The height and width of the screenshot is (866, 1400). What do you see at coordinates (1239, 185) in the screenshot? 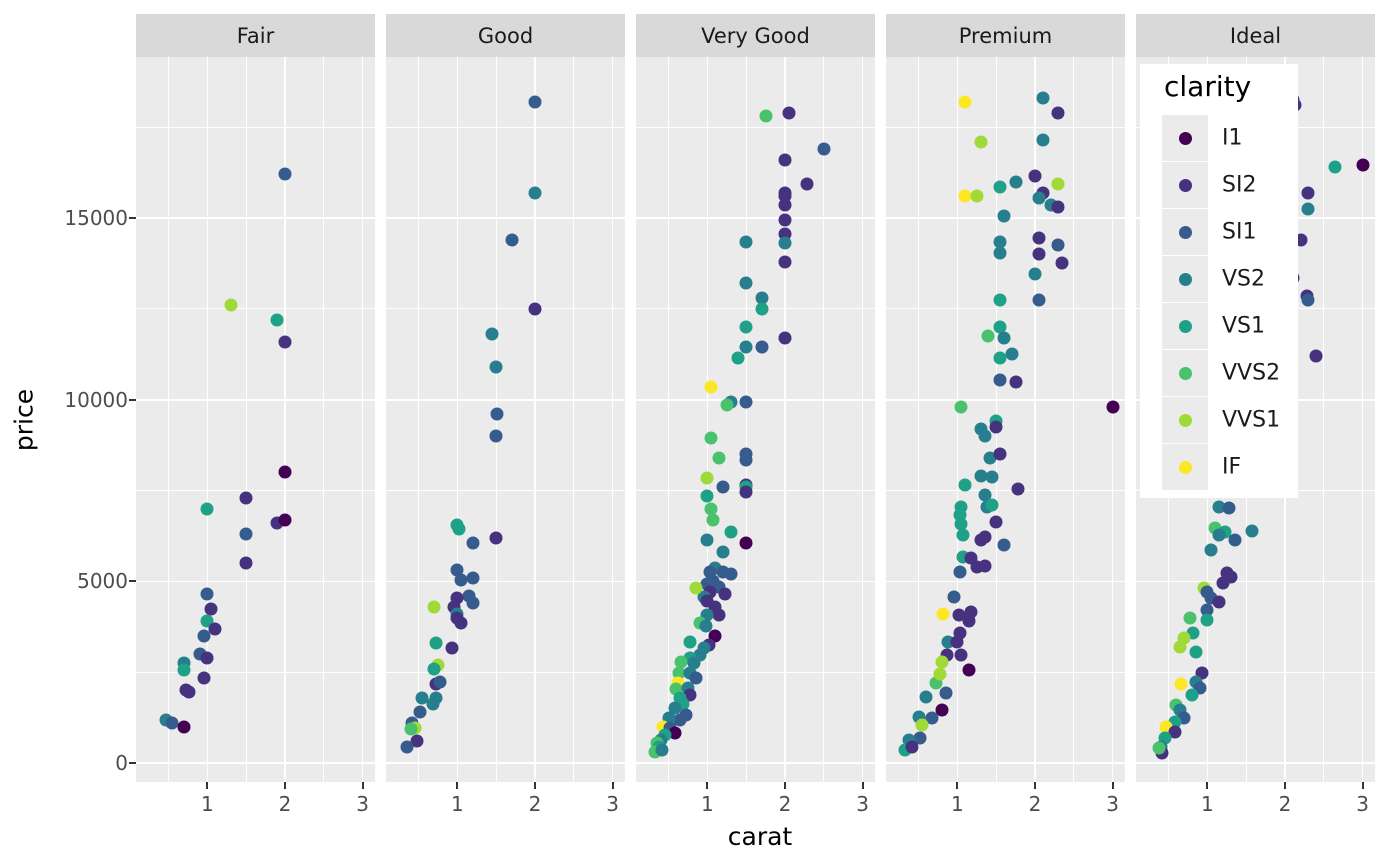
I see `legend-label: SI2` at bounding box center [1239, 185].